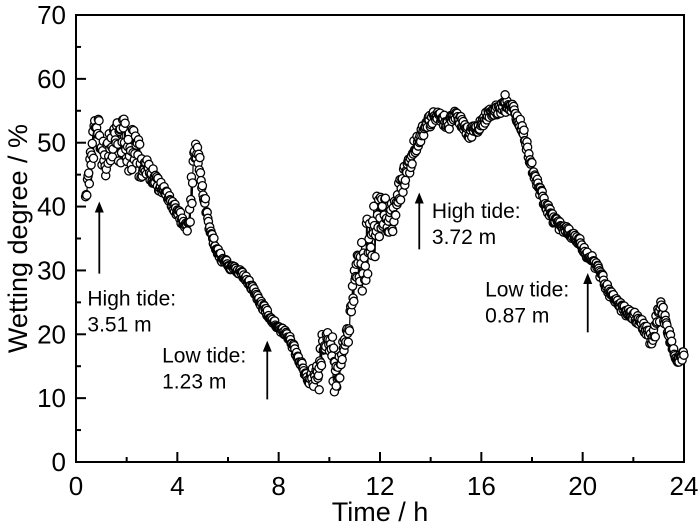 Image resolution: width=700 pixels, height=531 pixels. Describe the element at coordinates (51, 143) in the screenshot. I see `y-tick-label: 50` at that location.